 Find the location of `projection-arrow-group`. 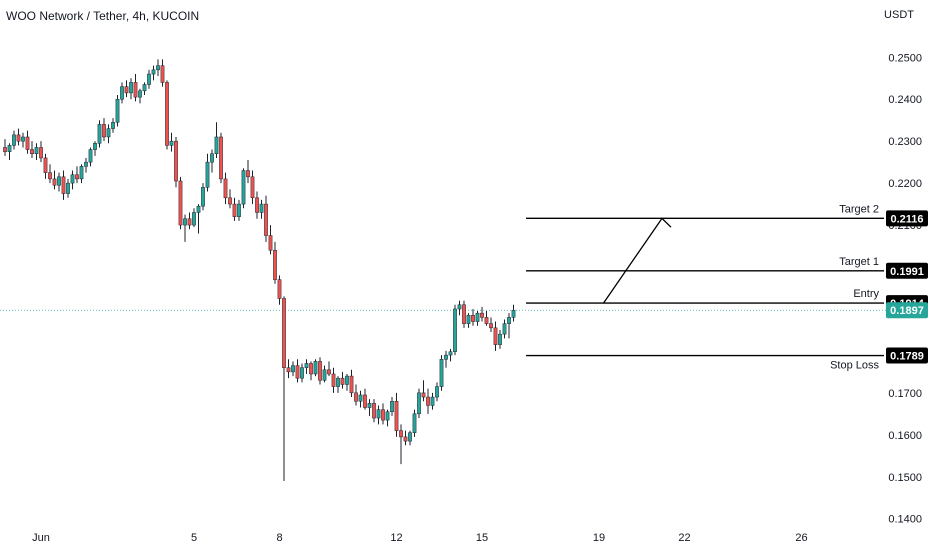

projection-arrow-group is located at coordinates (637, 260).